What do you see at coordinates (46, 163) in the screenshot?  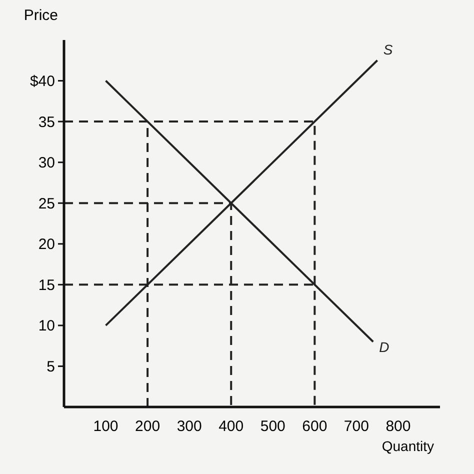 I see `y-tick-label: 30` at bounding box center [46, 163].